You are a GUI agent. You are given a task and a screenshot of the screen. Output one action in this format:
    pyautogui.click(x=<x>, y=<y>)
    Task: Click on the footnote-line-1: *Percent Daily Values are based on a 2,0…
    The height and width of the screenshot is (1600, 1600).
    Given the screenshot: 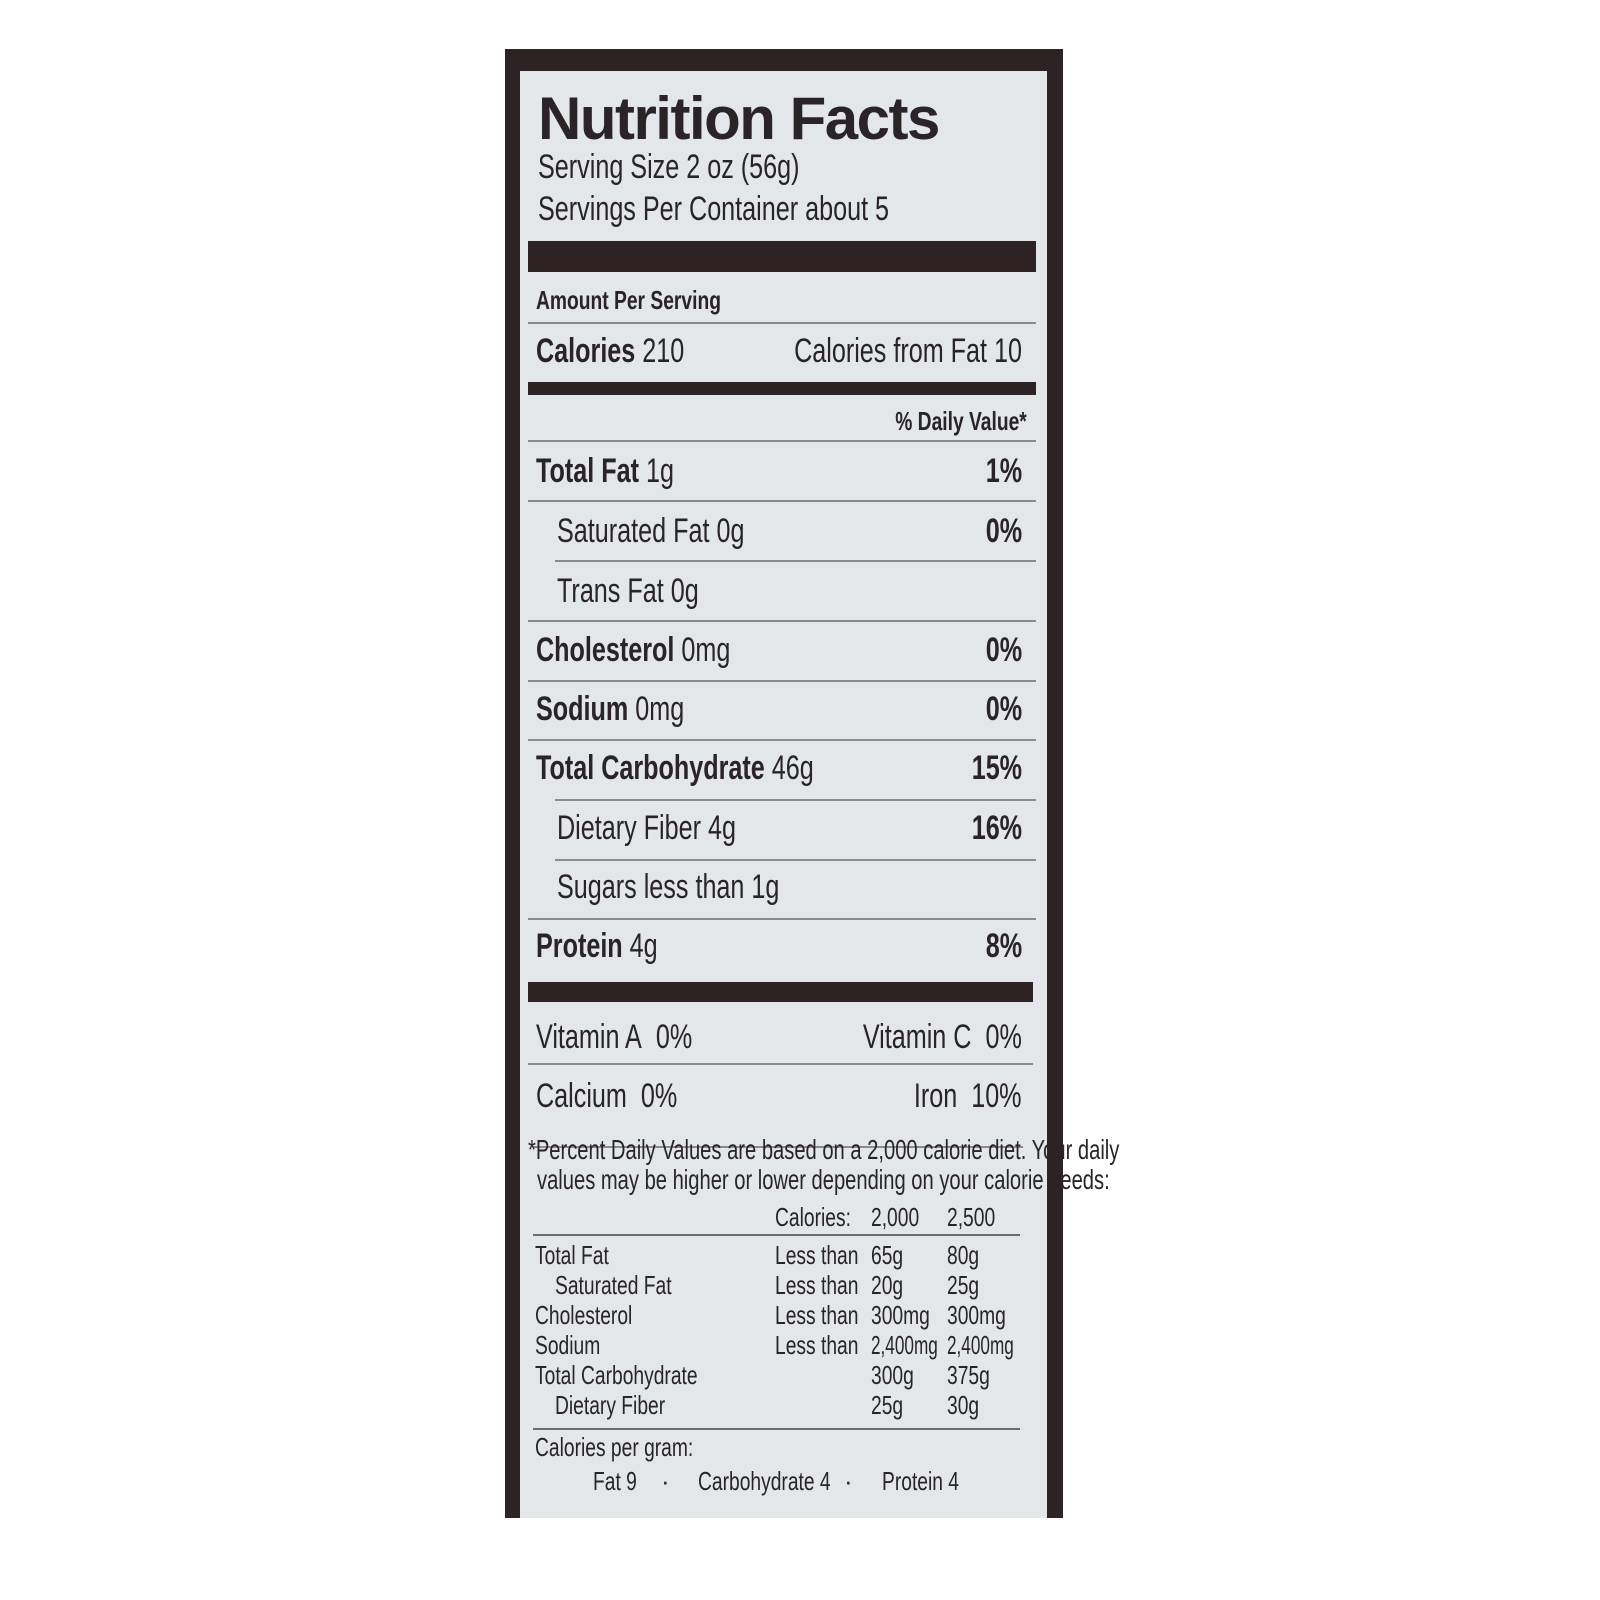 What is the action you would take?
    pyautogui.click(x=824, y=1149)
    